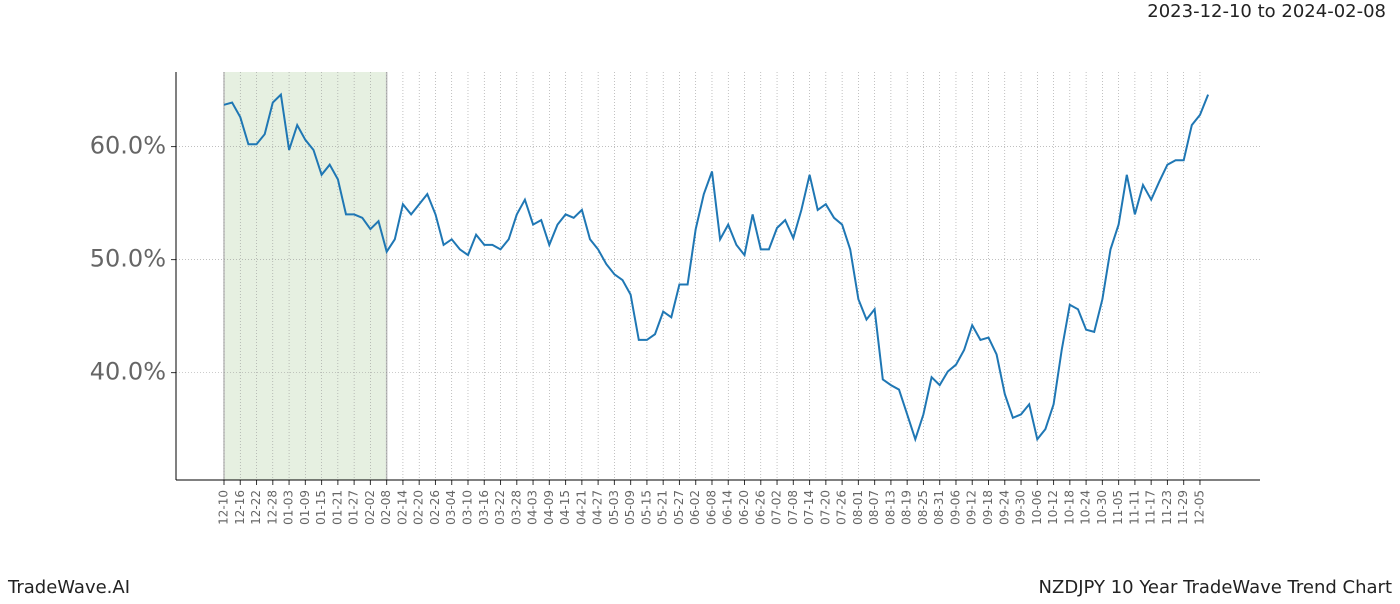  Describe the element at coordinates (533, 507) in the screenshot. I see `x-tick-label: 04-03` at that location.